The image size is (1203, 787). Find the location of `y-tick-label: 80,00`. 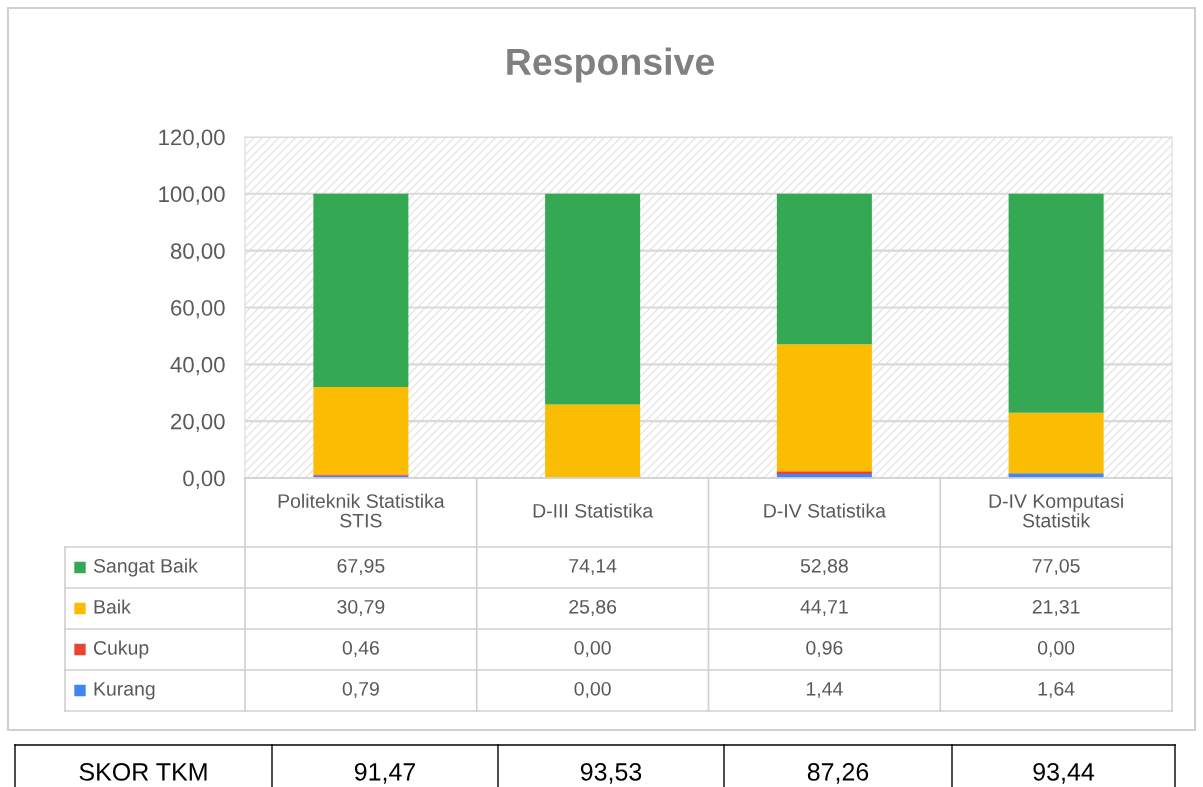

y-tick-label: 80,00 is located at coordinates (197, 252).